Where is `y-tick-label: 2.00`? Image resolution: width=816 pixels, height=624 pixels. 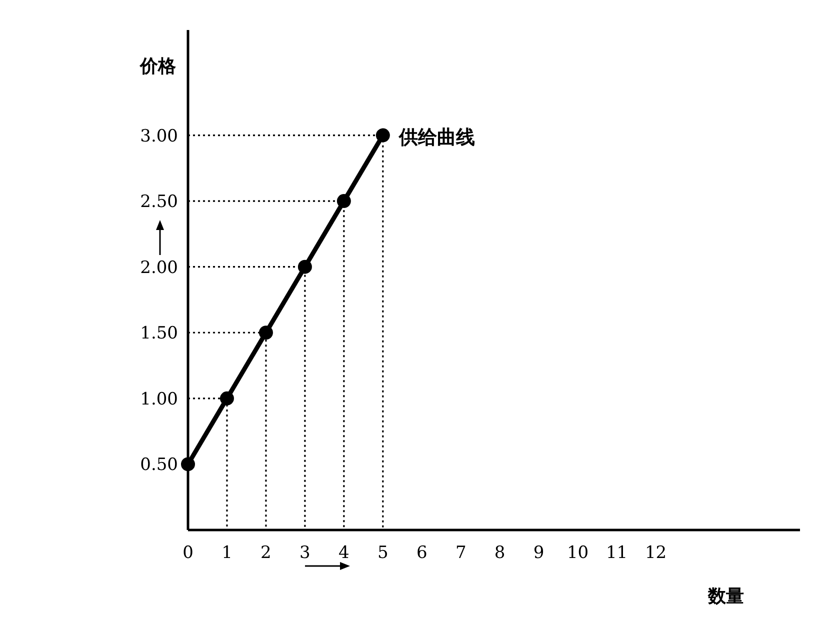
y-tick-label: 2.00 is located at coordinates (159, 268).